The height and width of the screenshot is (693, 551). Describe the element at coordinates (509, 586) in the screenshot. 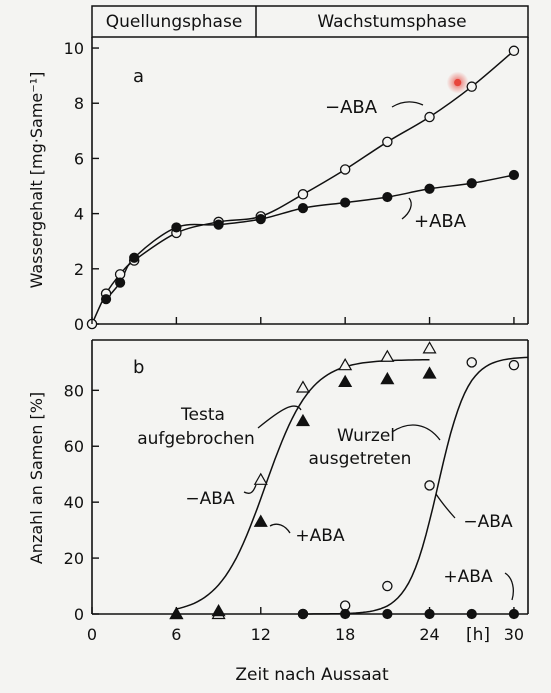

I see `plus-aba-leader-b-wurzel` at that location.